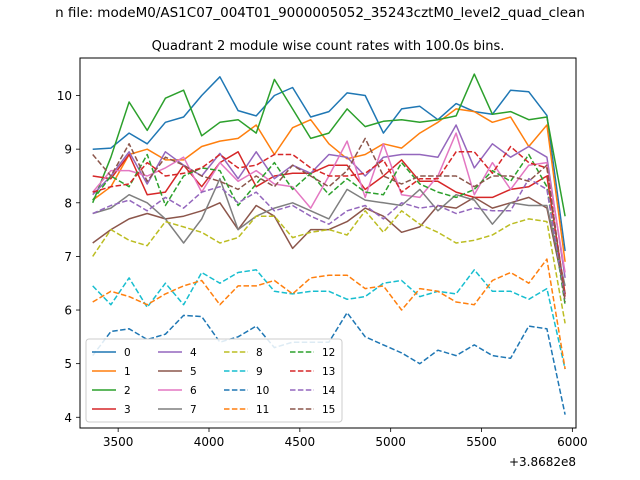  Describe the element at coordinates (193, 353) in the screenshot. I see `legend-label: 4` at that location.